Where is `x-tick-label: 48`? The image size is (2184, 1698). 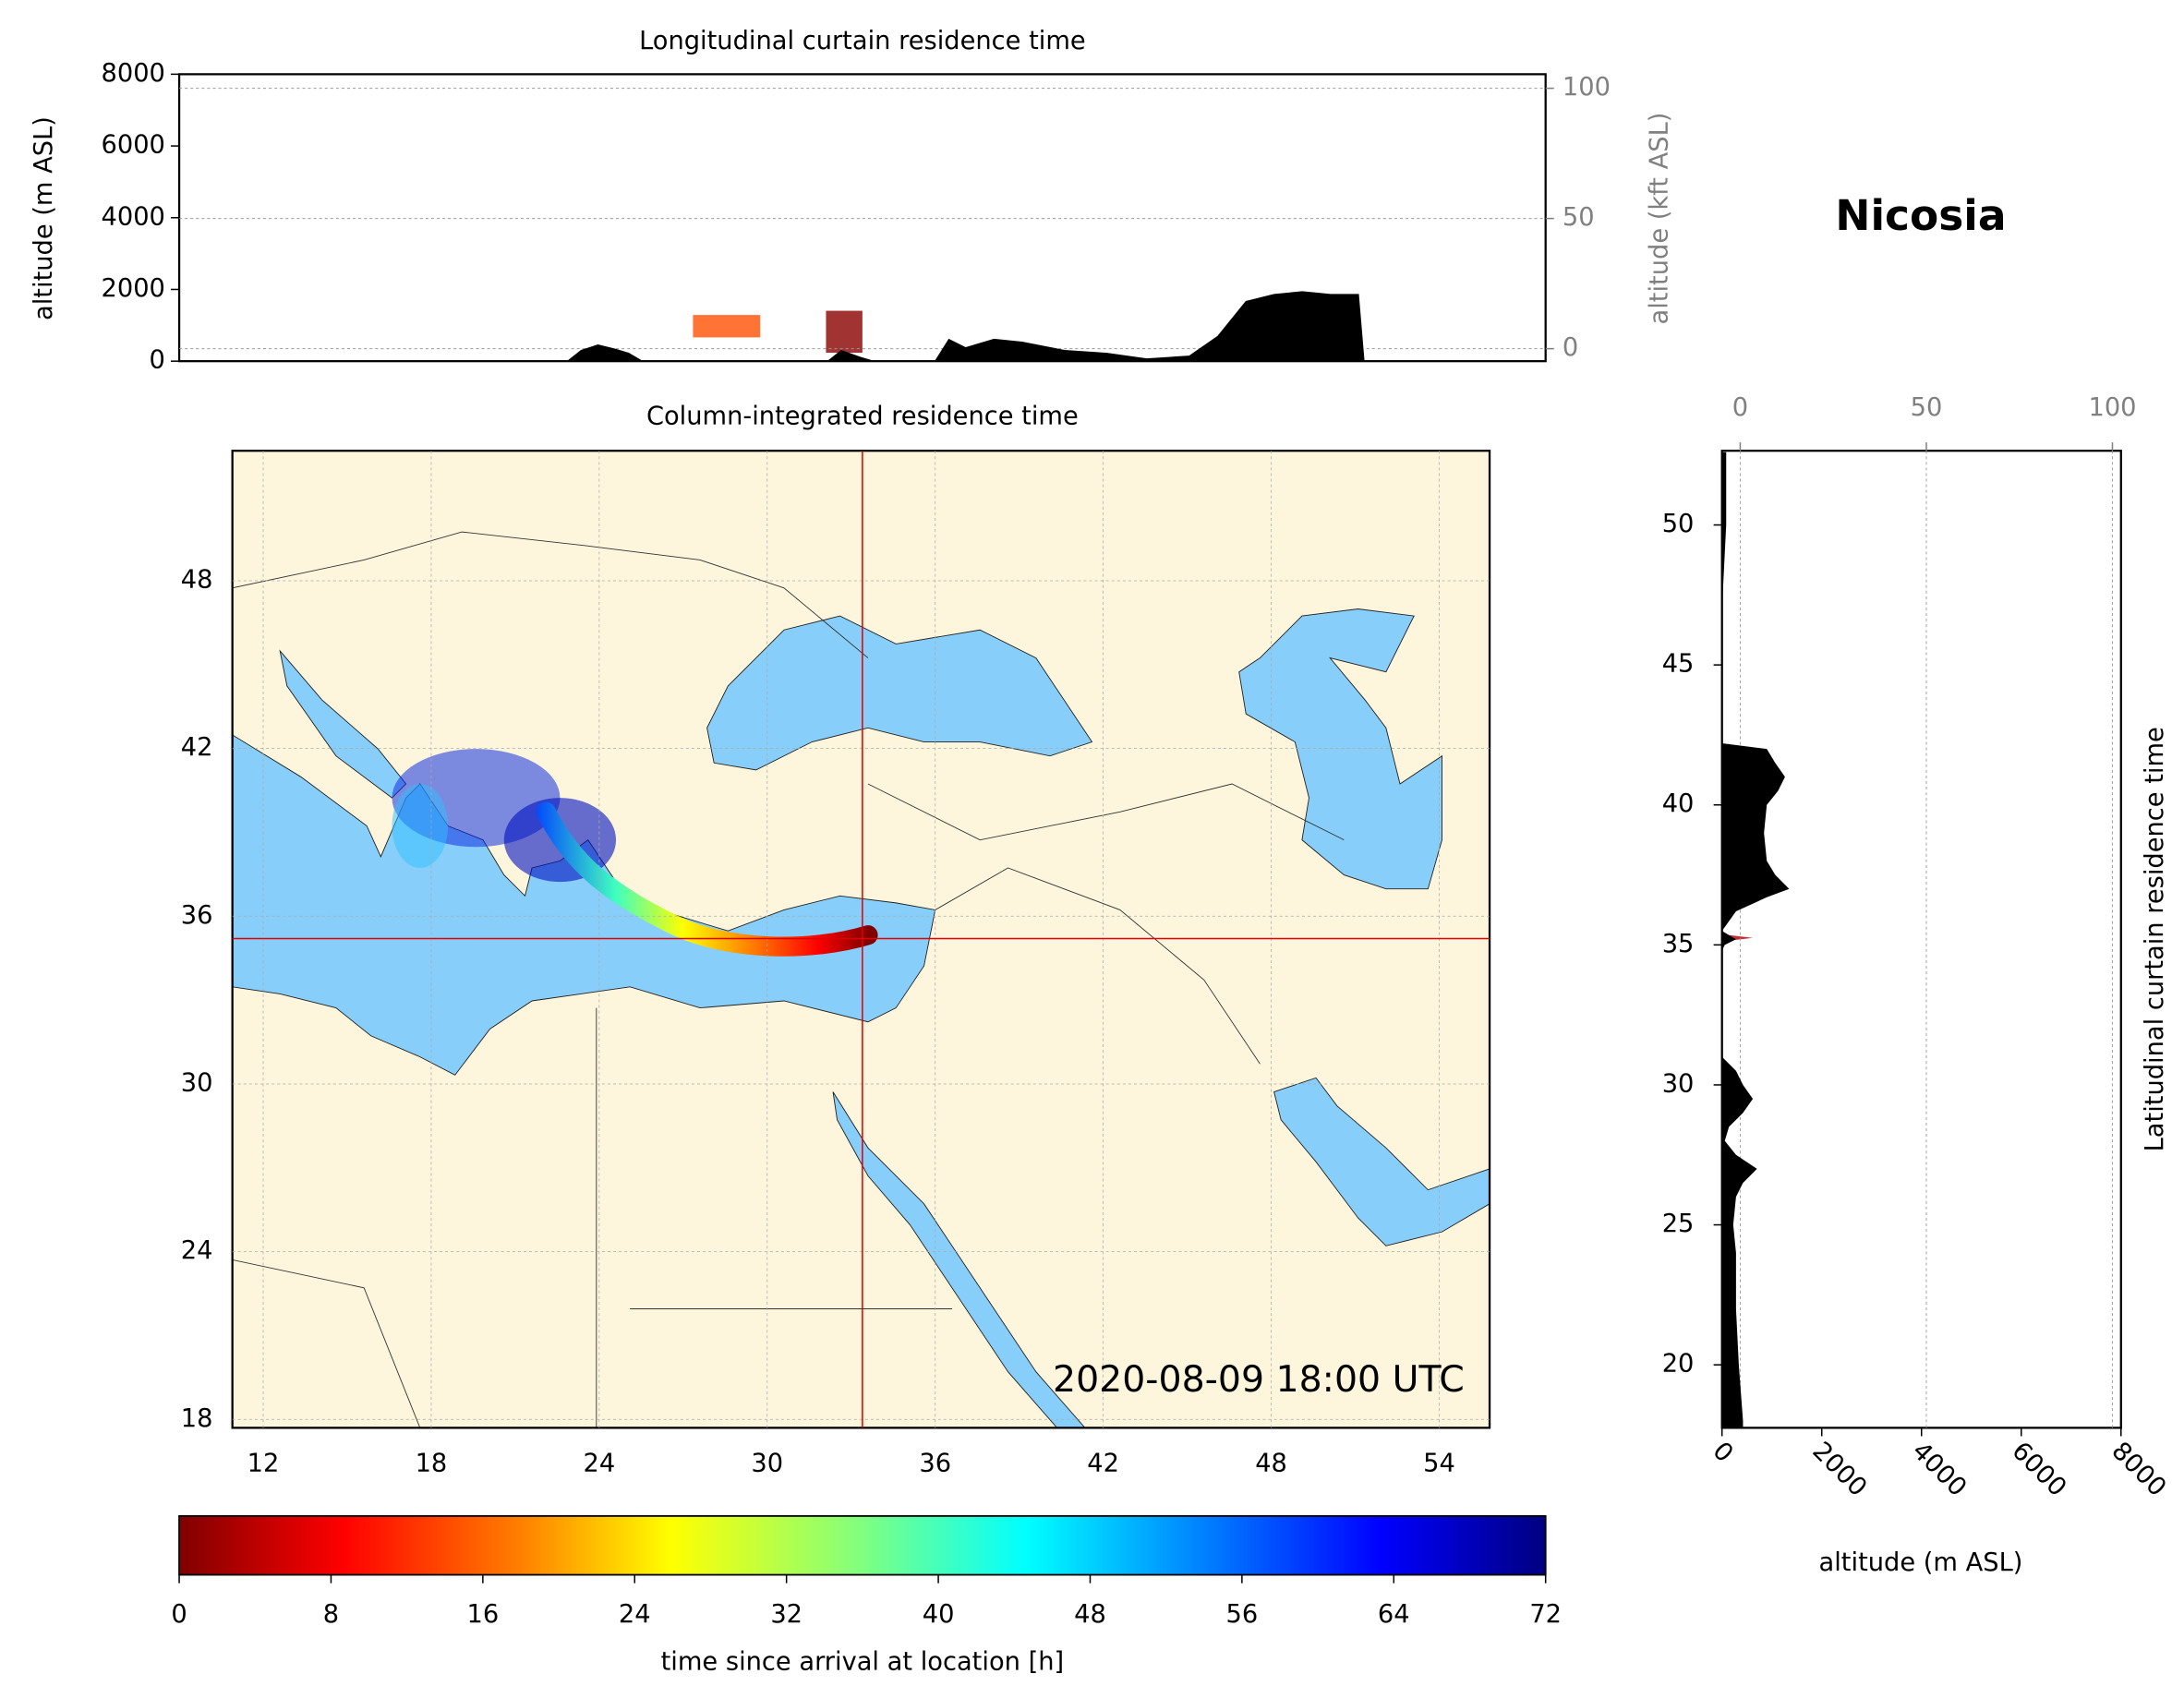 x-tick-label: 48 is located at coordinates (1271, 1463).